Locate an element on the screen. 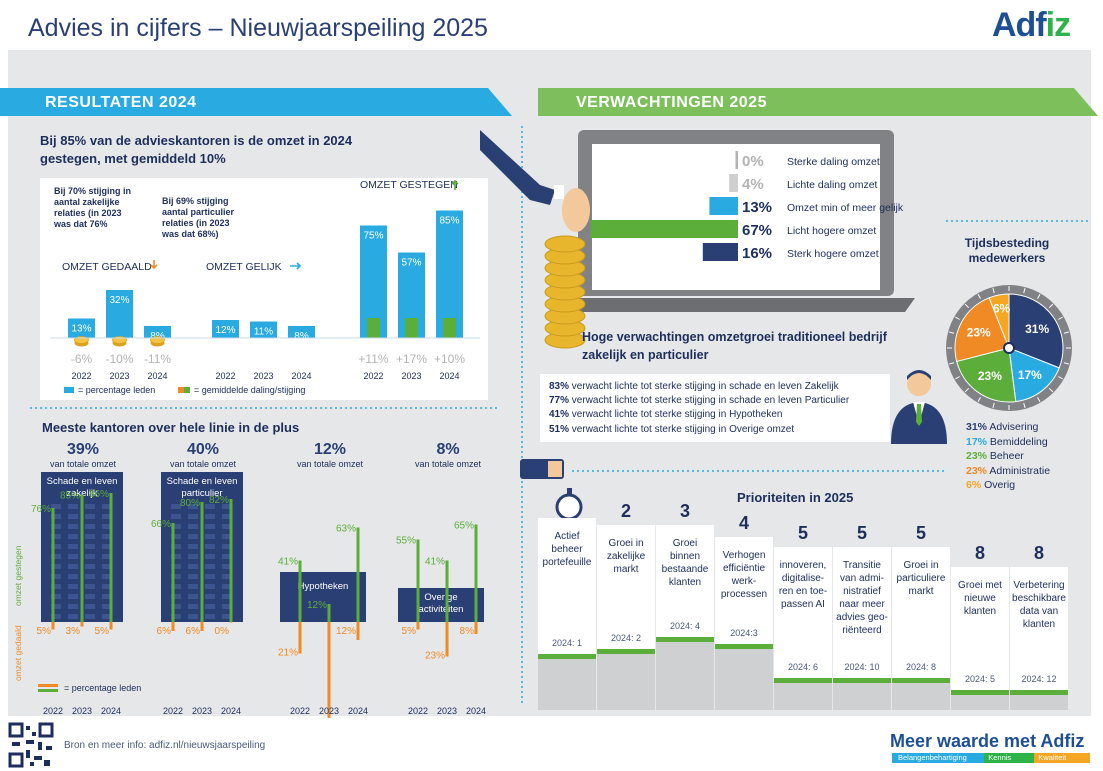 The width and height of the screenshot is (1103, 771). pie-title: Tijdsbesteding medewerkers is located at coordinates (1007, 250).